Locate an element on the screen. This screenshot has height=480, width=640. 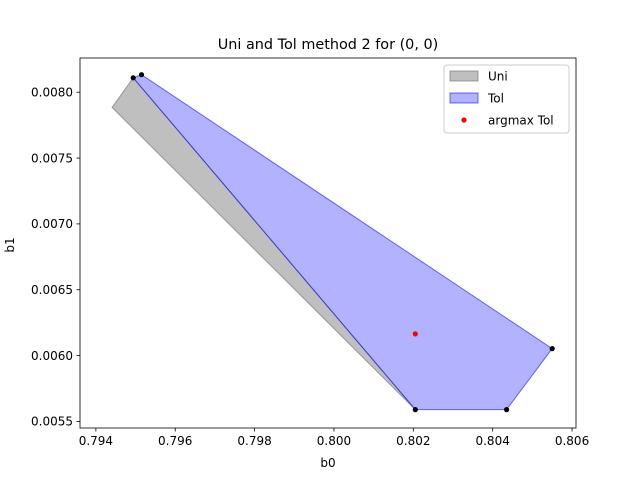
y-tick-label: 0.0055 is located at coordinates (52, 422).